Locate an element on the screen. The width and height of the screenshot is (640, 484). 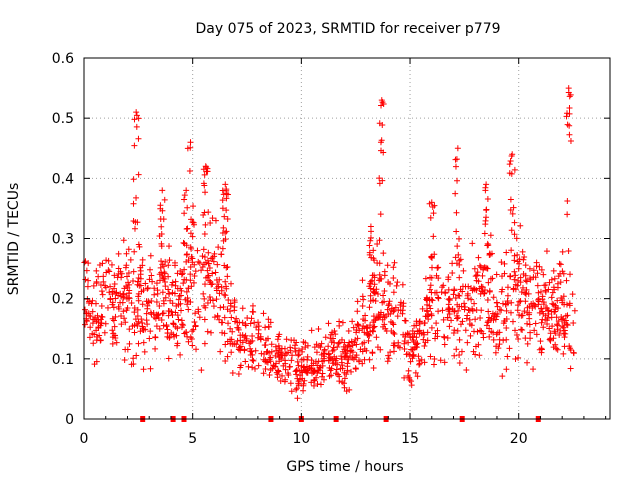
x-tick-label: 0 is located at coordinates (84, 439).